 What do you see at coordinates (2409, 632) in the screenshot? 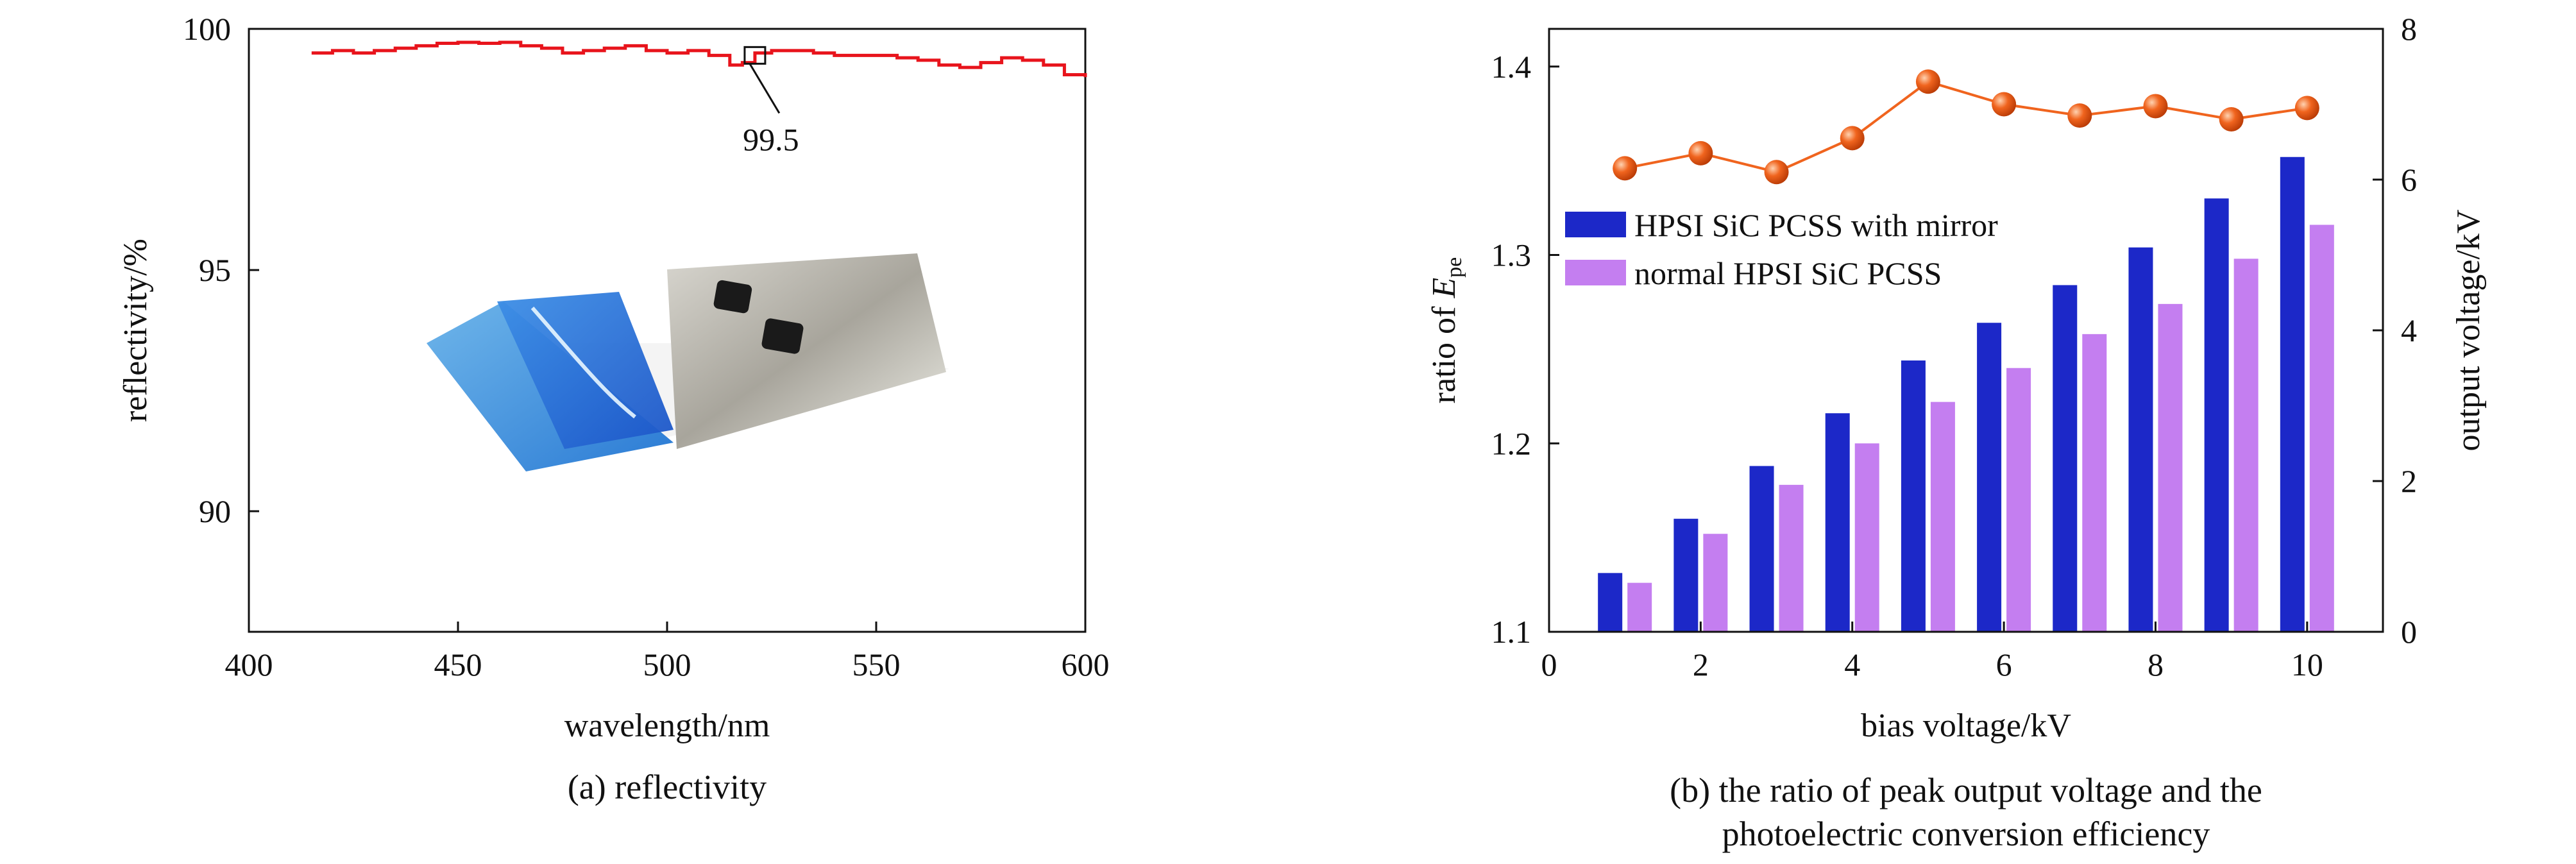
I see `y2-tick-label: 0` at bounding box center [2409, 632].